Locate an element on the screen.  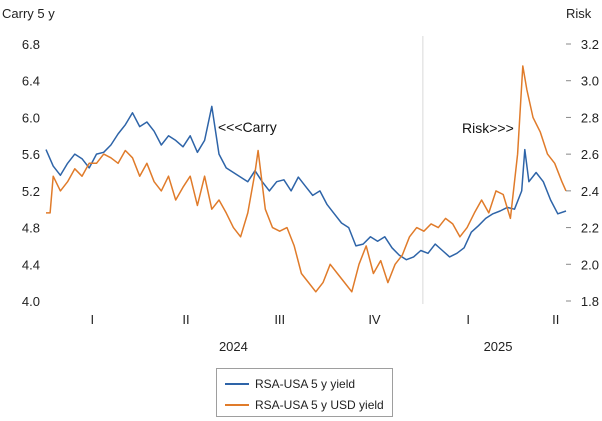
risk-annotation: Risk>>> is located at coordinates (488, 128).